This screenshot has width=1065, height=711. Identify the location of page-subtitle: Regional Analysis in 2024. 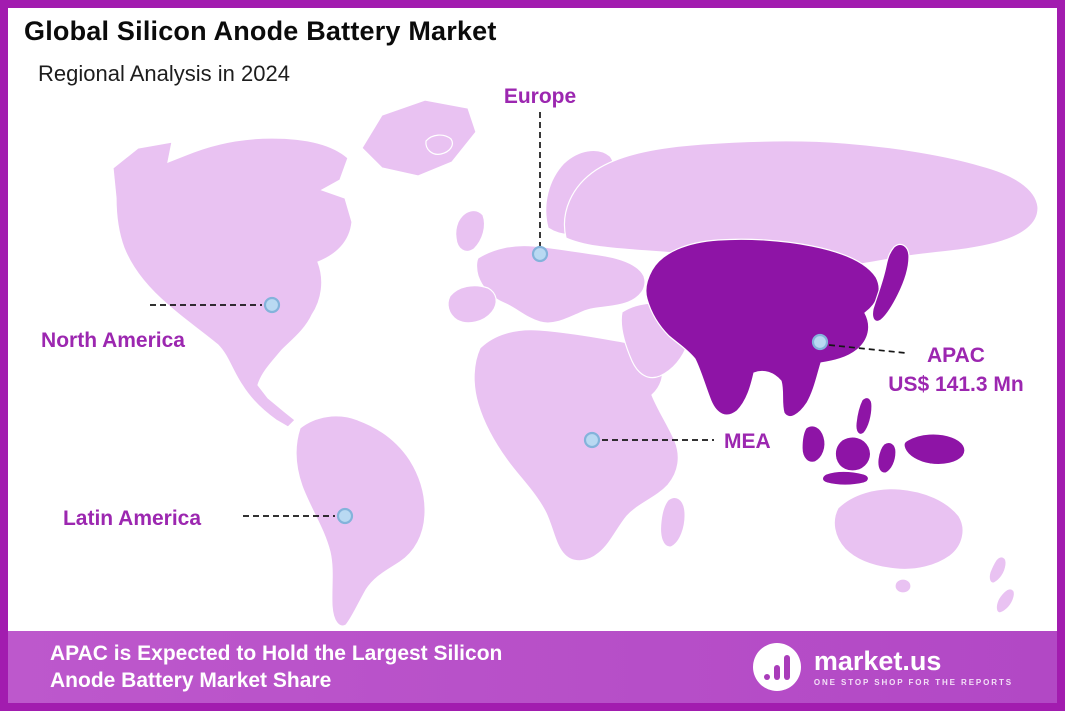
(164, 73).